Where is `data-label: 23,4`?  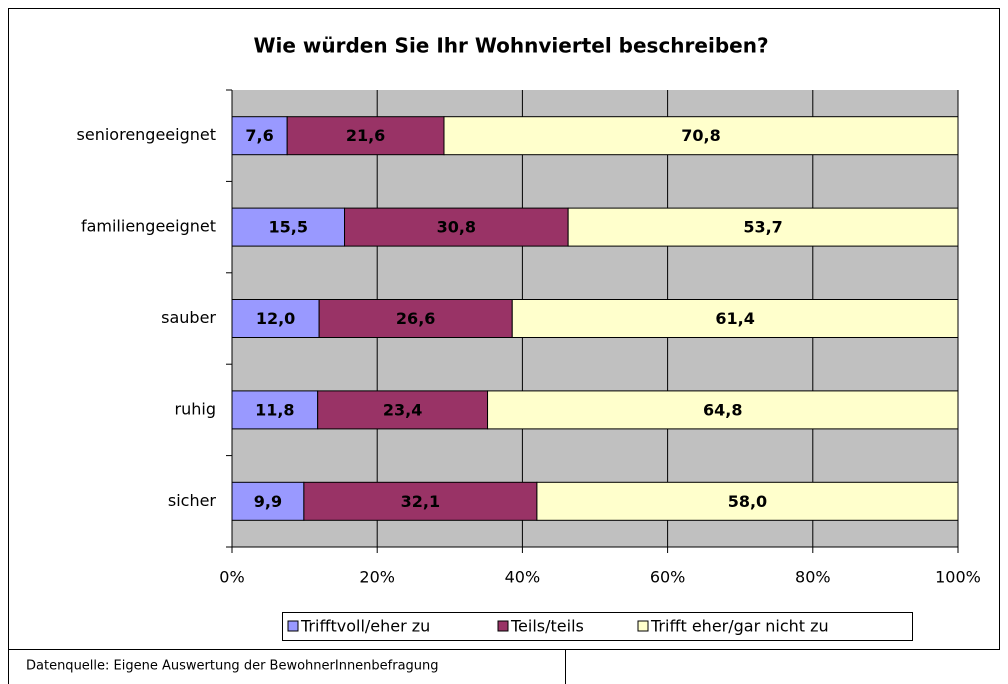
data-label: 23,4 is located at coordinates (402, 409).